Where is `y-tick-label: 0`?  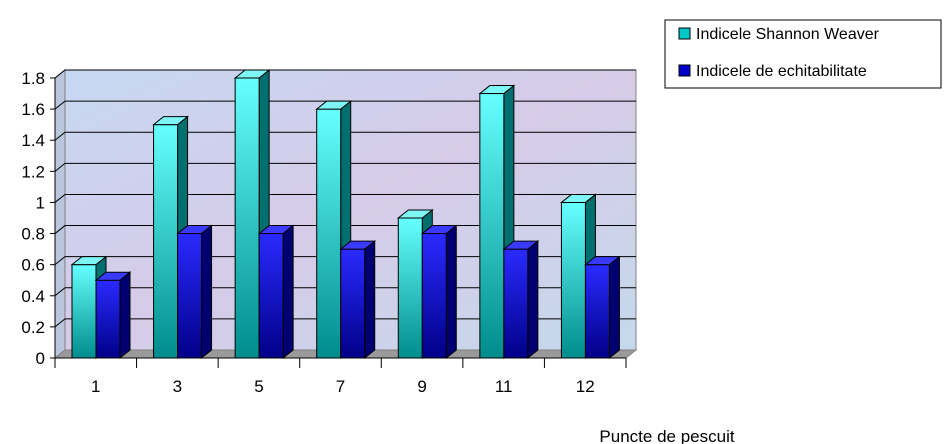 y-tick-label: 0 is located at coordinates (40, 358).